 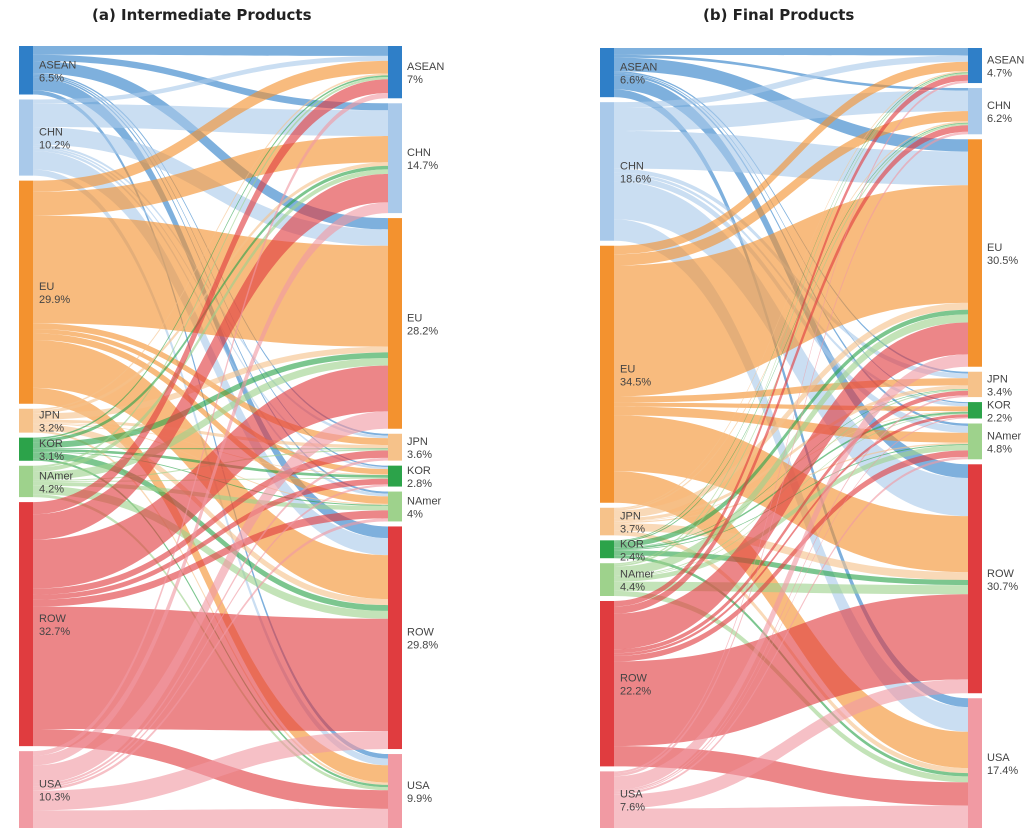 I want to click on flow-jpn-to-chn, so click(x=210, y=288).